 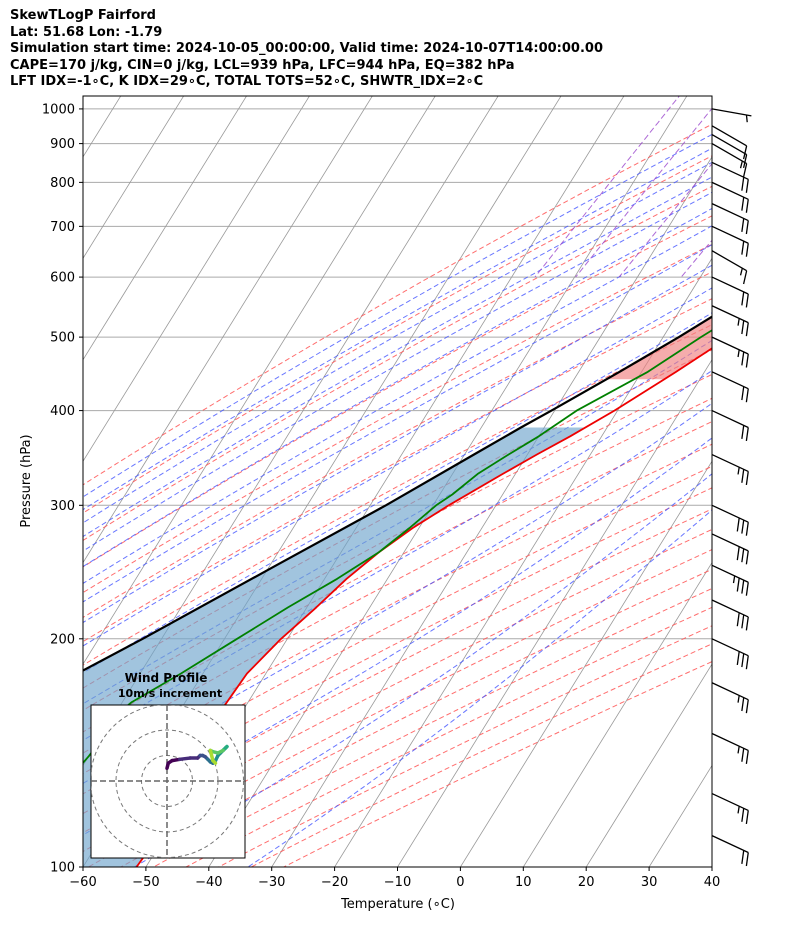 What do you see at coordinates (649, 882) in the screenshot?
I see `x-tick-label: 30` at bounding box center [649, 882].